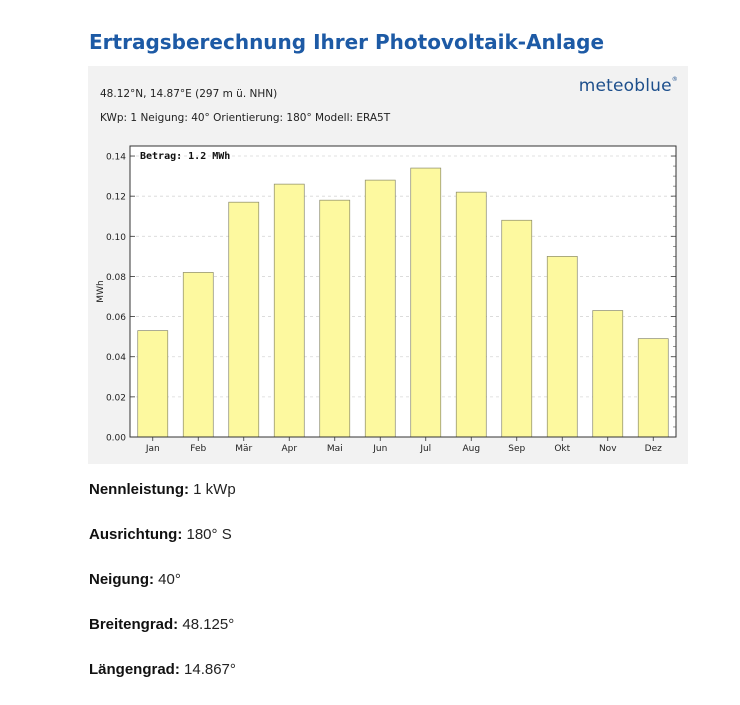 Image resolution: width=740 pixels, height=705 pixels. What do you see at coordinates (289, 449) in the screenshot?
I see `x-tick-label: Apr` at bounding box center [289, 449].